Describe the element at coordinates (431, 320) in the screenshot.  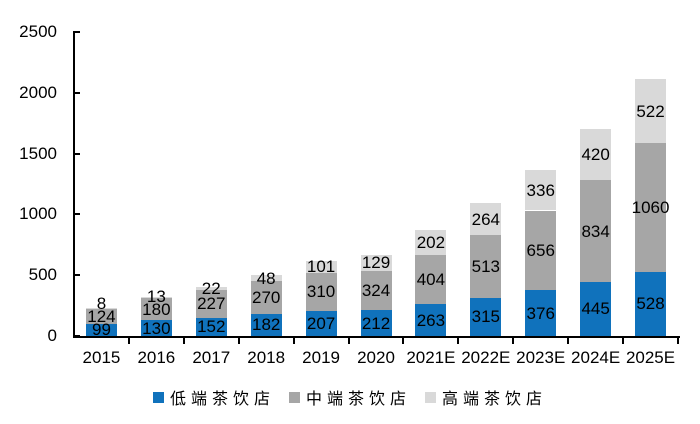
I see `bar-value-label: 263` at that location.